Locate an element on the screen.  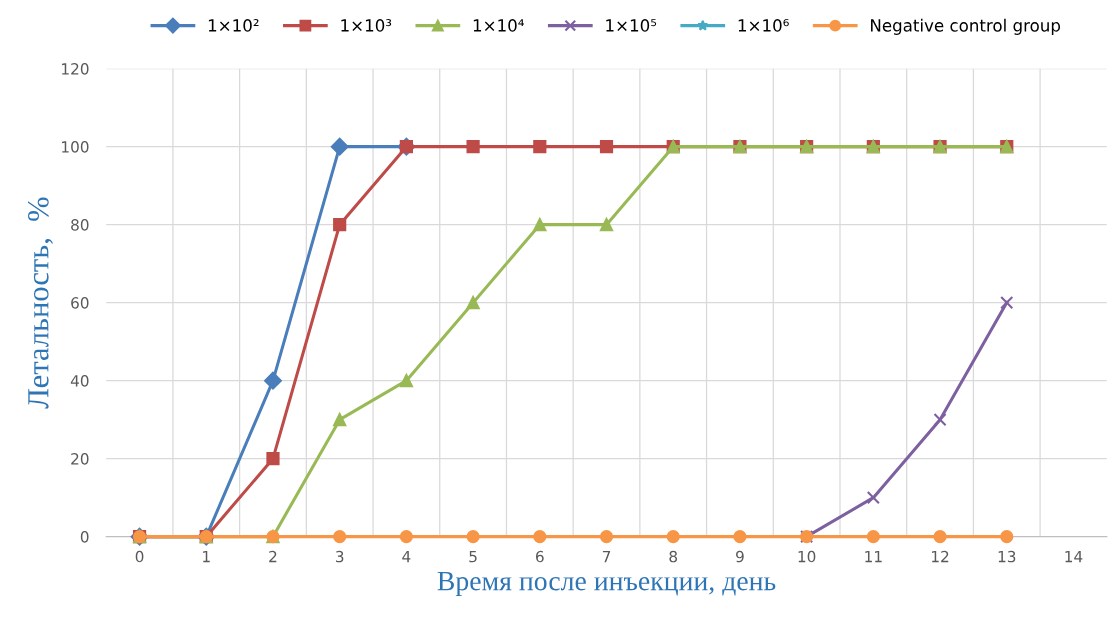
x-tick-label: 0 is located at coordinates (139, 556).